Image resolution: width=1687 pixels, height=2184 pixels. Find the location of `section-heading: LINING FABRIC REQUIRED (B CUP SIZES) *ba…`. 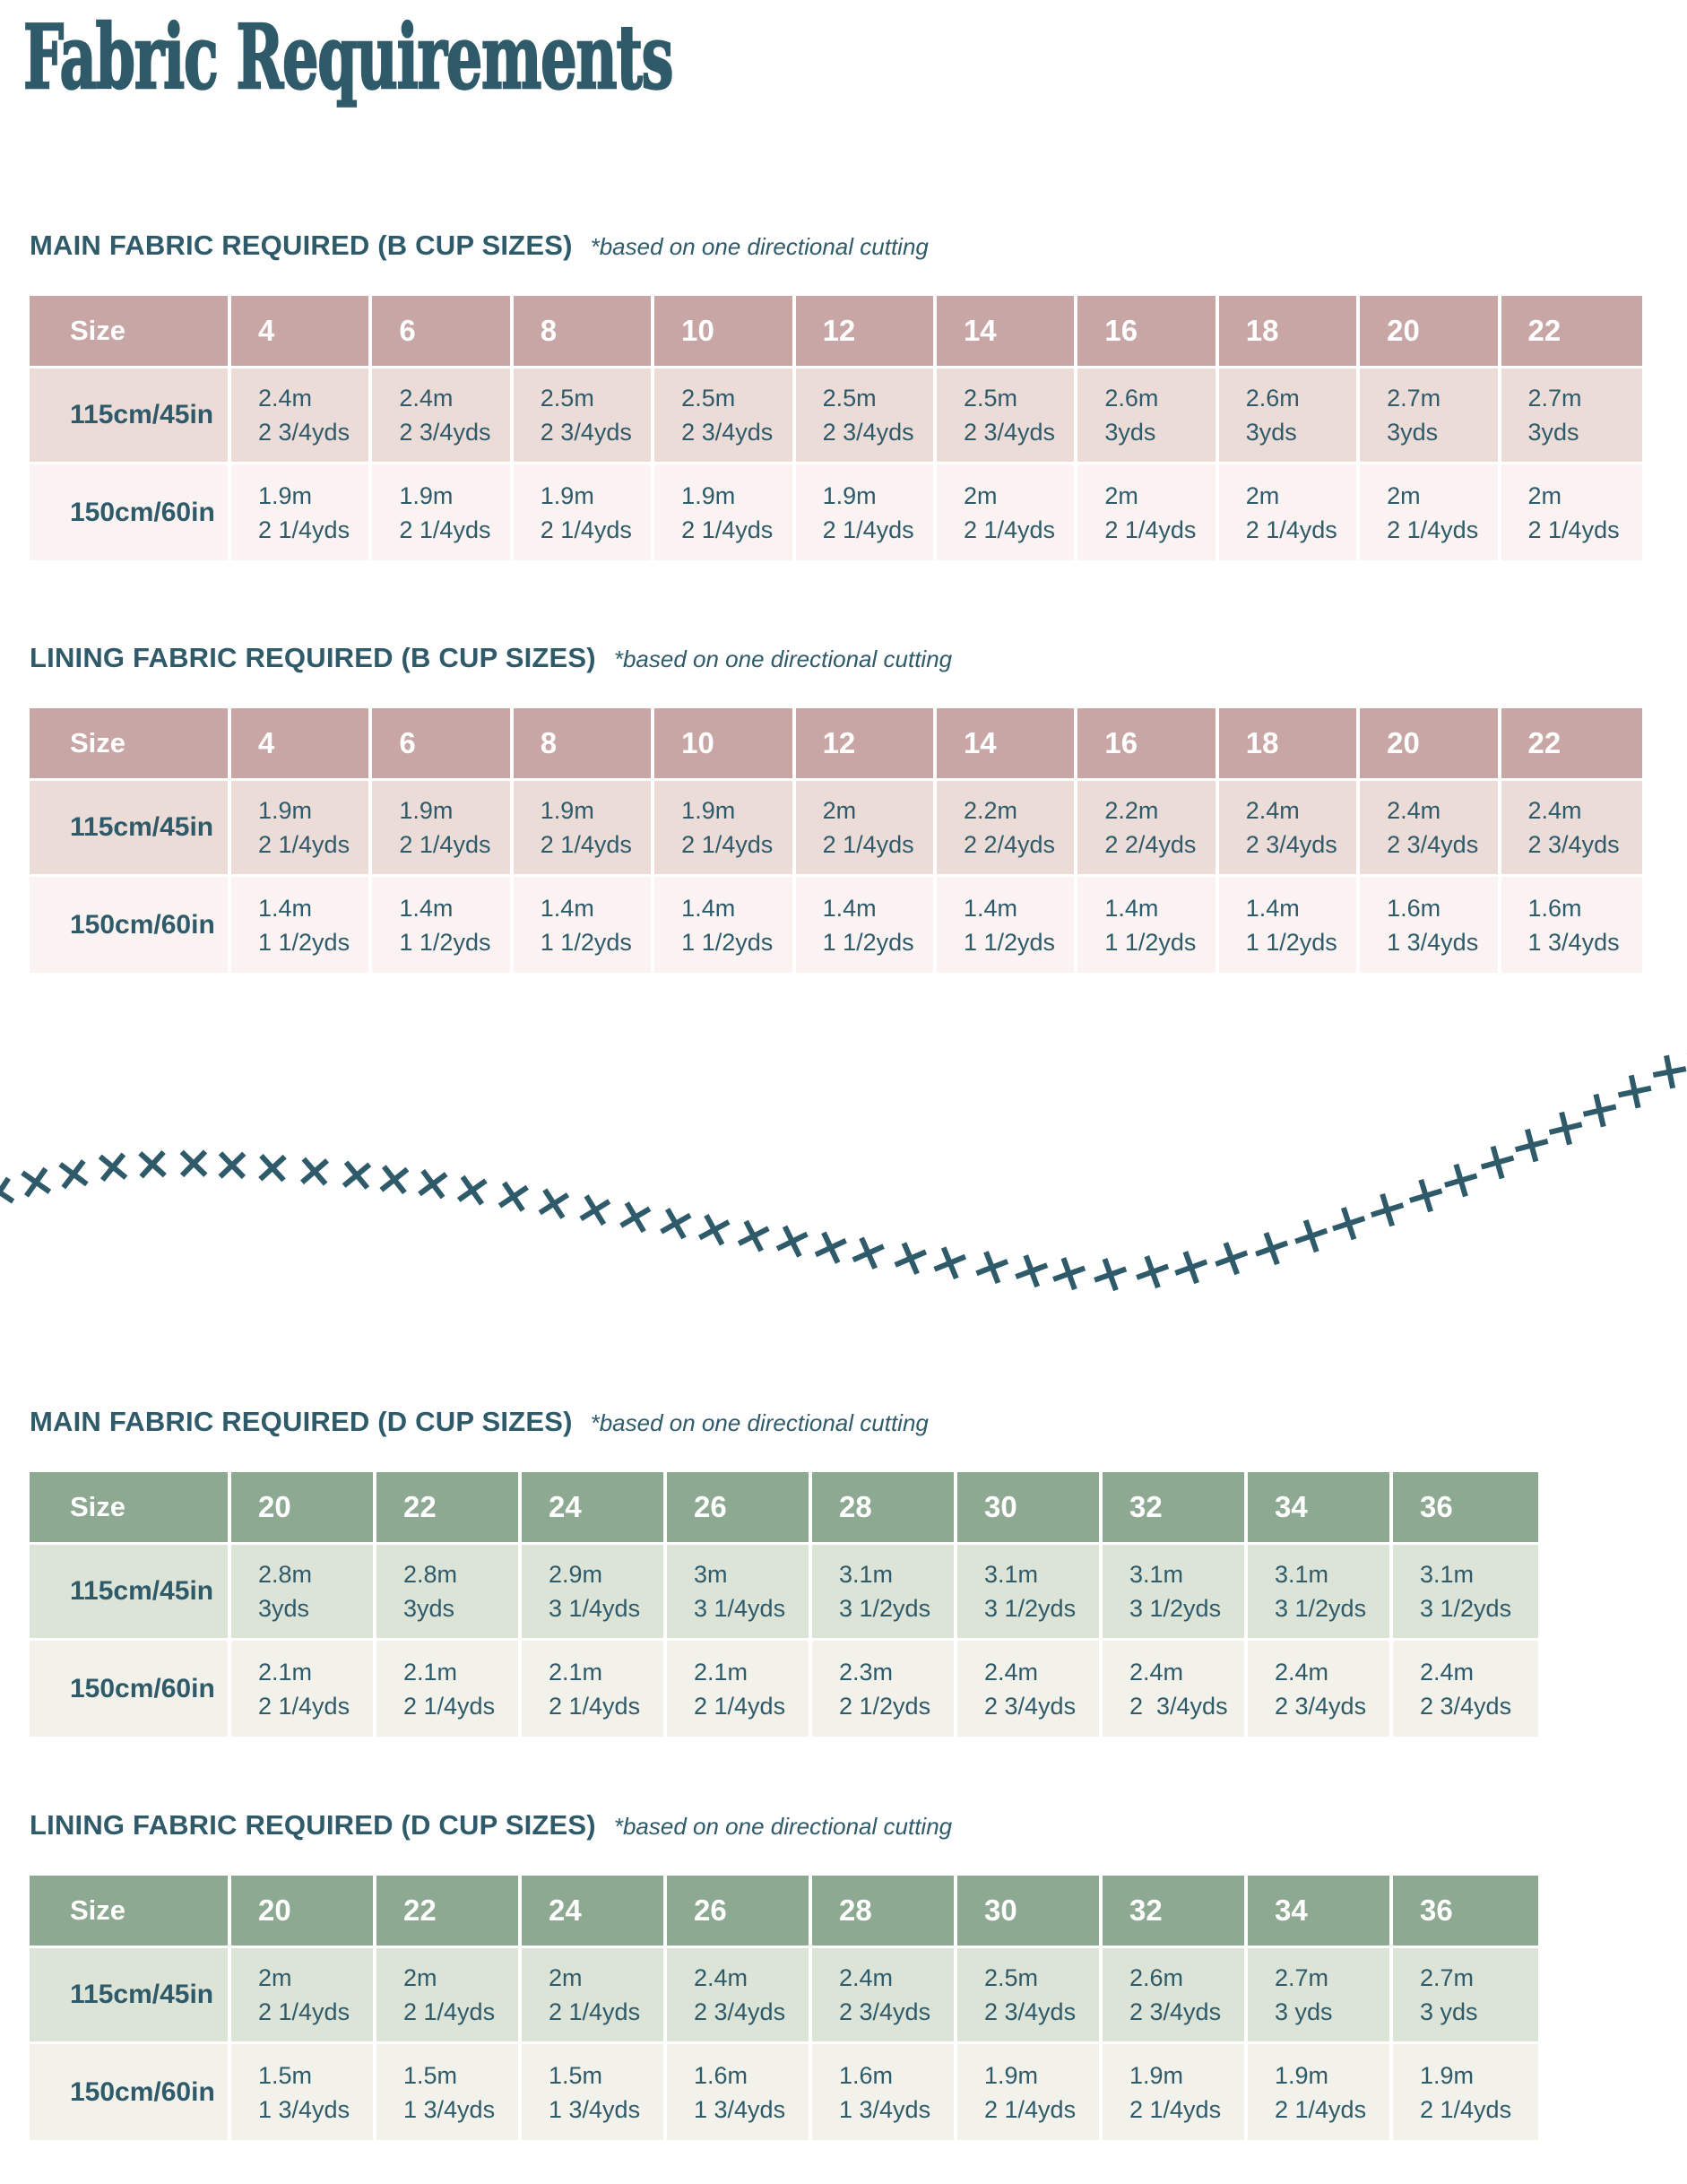

section-heading: LINING FABRIC REQUIRED (B CUP SIZES) *ba… is located at coordinates (836, 658).